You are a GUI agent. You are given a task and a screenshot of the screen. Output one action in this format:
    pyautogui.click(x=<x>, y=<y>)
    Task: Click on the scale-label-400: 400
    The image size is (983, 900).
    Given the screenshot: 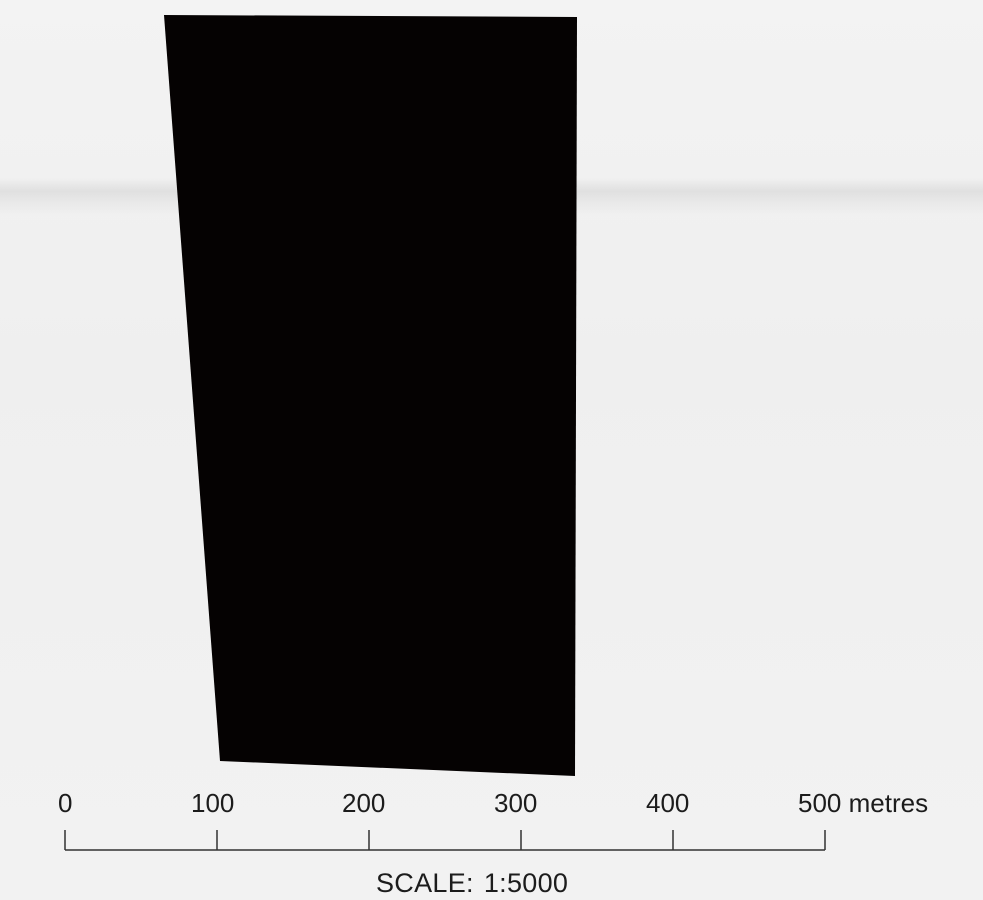 What is the action you would take?
    pyautogui.click(x=668, y=803)
    